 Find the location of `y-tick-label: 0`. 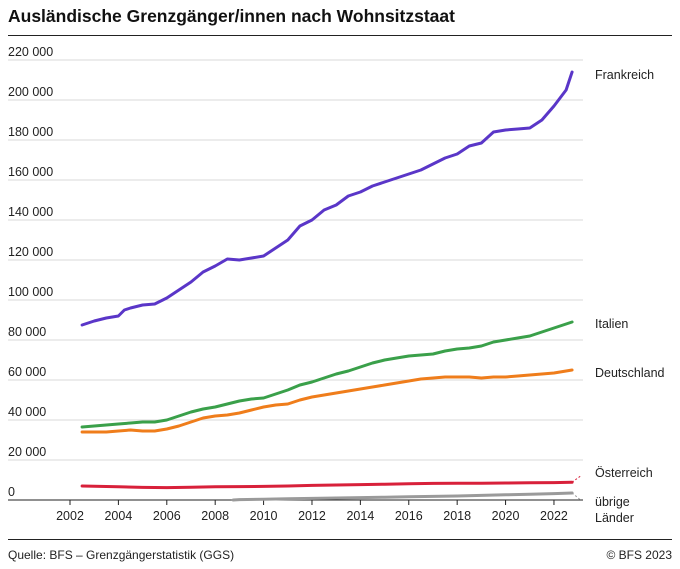

y-tick-label: 0 is located at coordinates (11, 492).